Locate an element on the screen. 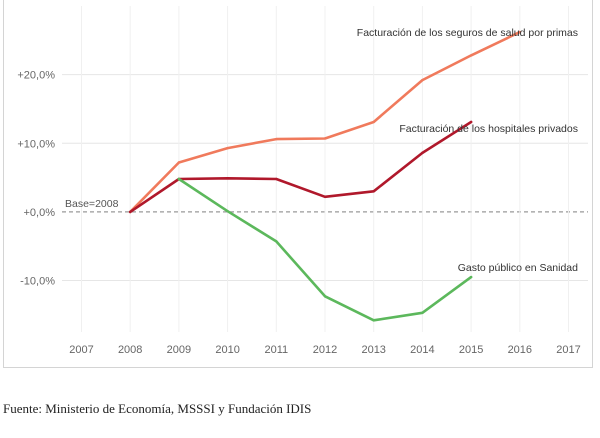 This screenshot has width=600, height=438. x-tick-label: 2011 is located at coordinates (276, 350).